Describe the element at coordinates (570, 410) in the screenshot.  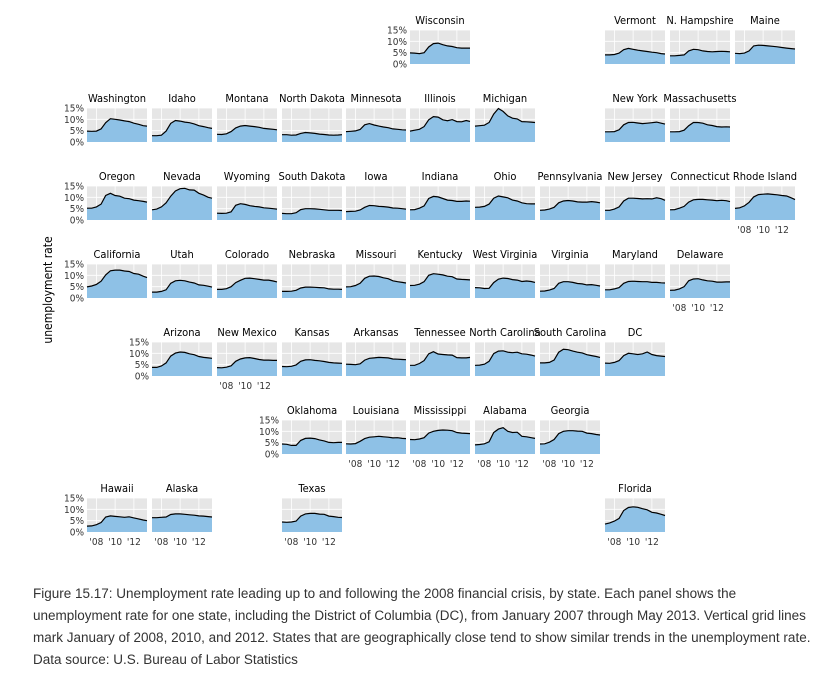
I see `state-label-georgia: Georgia` at that location.